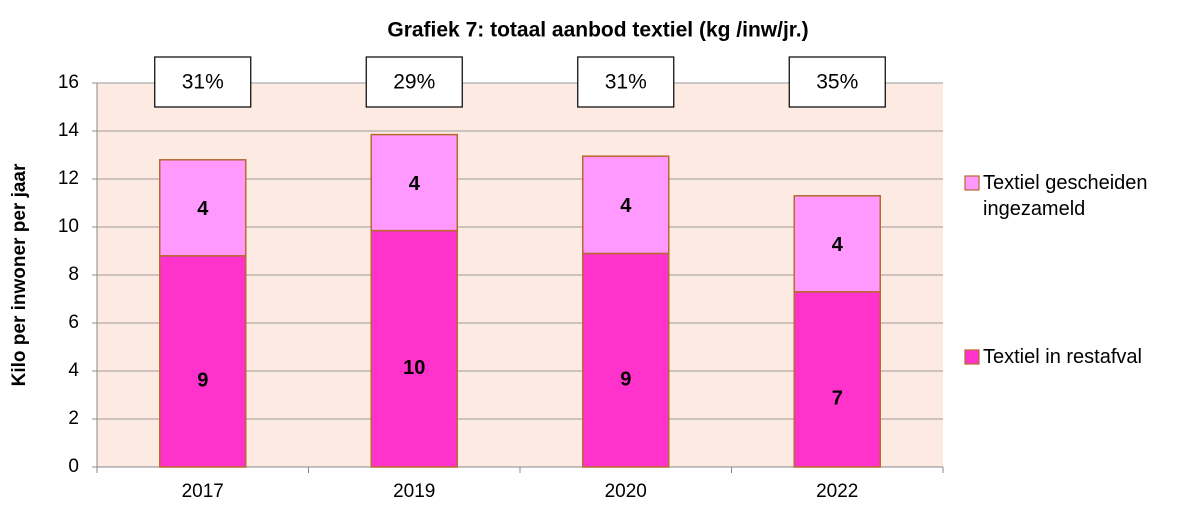  I want to click on annotation: 29%, so click(414, 82).